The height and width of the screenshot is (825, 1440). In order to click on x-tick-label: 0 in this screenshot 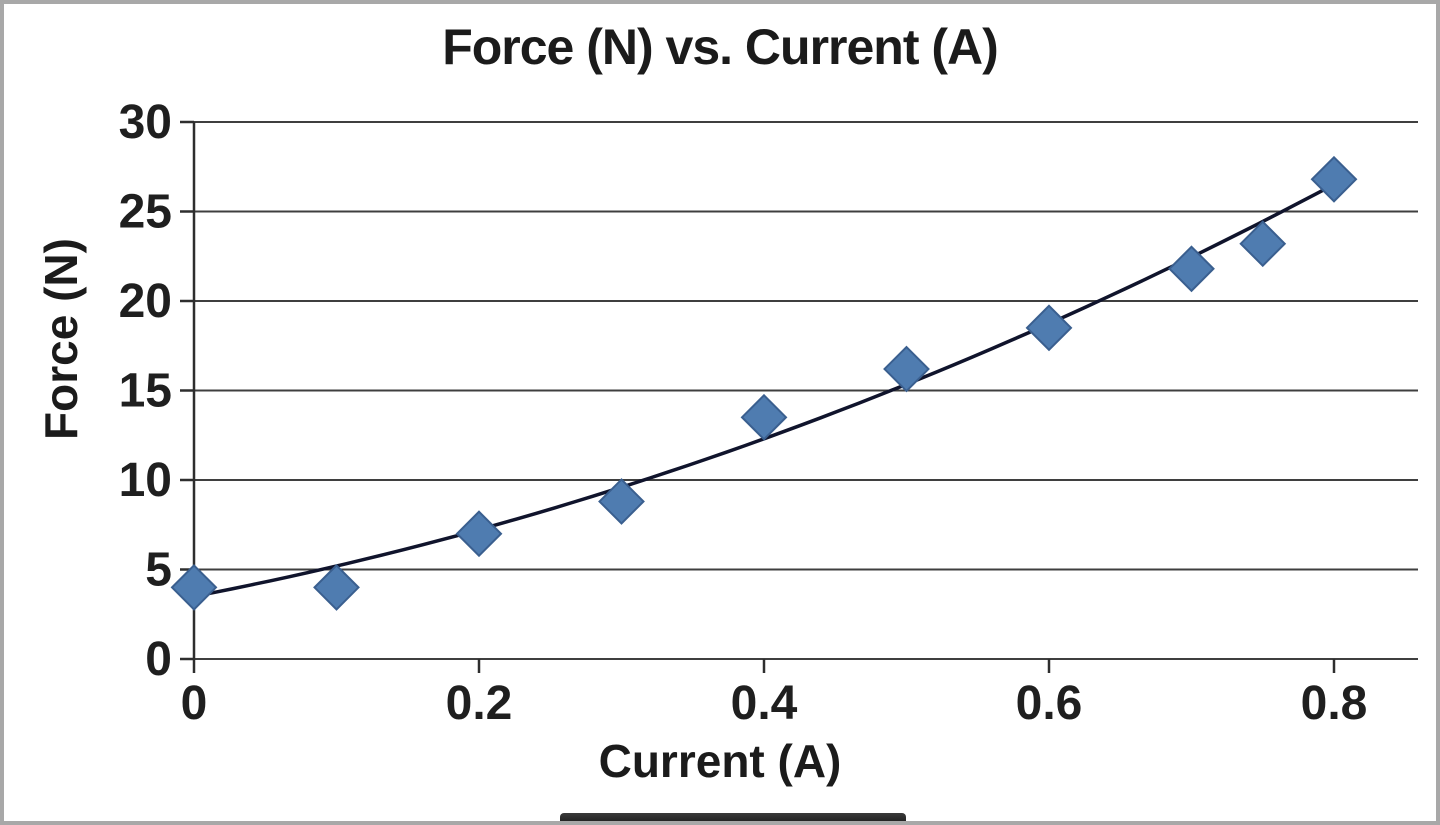, I will do `click(194, 703)`.